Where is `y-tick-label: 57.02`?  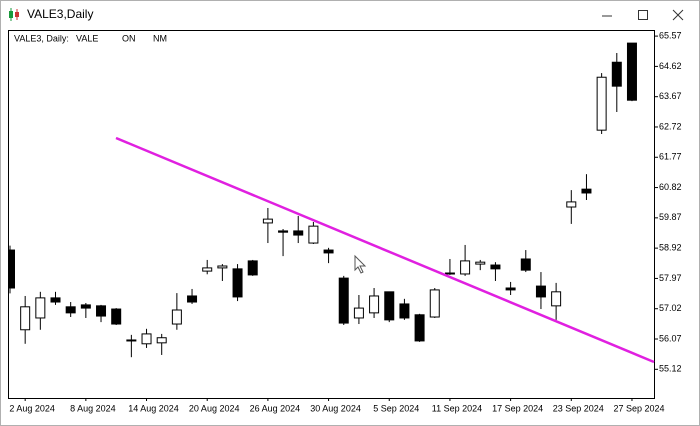 y-tick-label: 57.02 is located at coordinates (670, 308).